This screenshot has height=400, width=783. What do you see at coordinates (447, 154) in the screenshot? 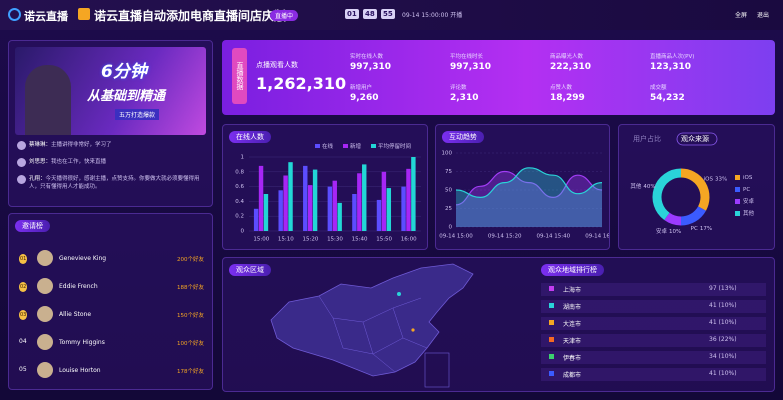
I see `y-tick-label: 100` at bounding box center [447, 154].